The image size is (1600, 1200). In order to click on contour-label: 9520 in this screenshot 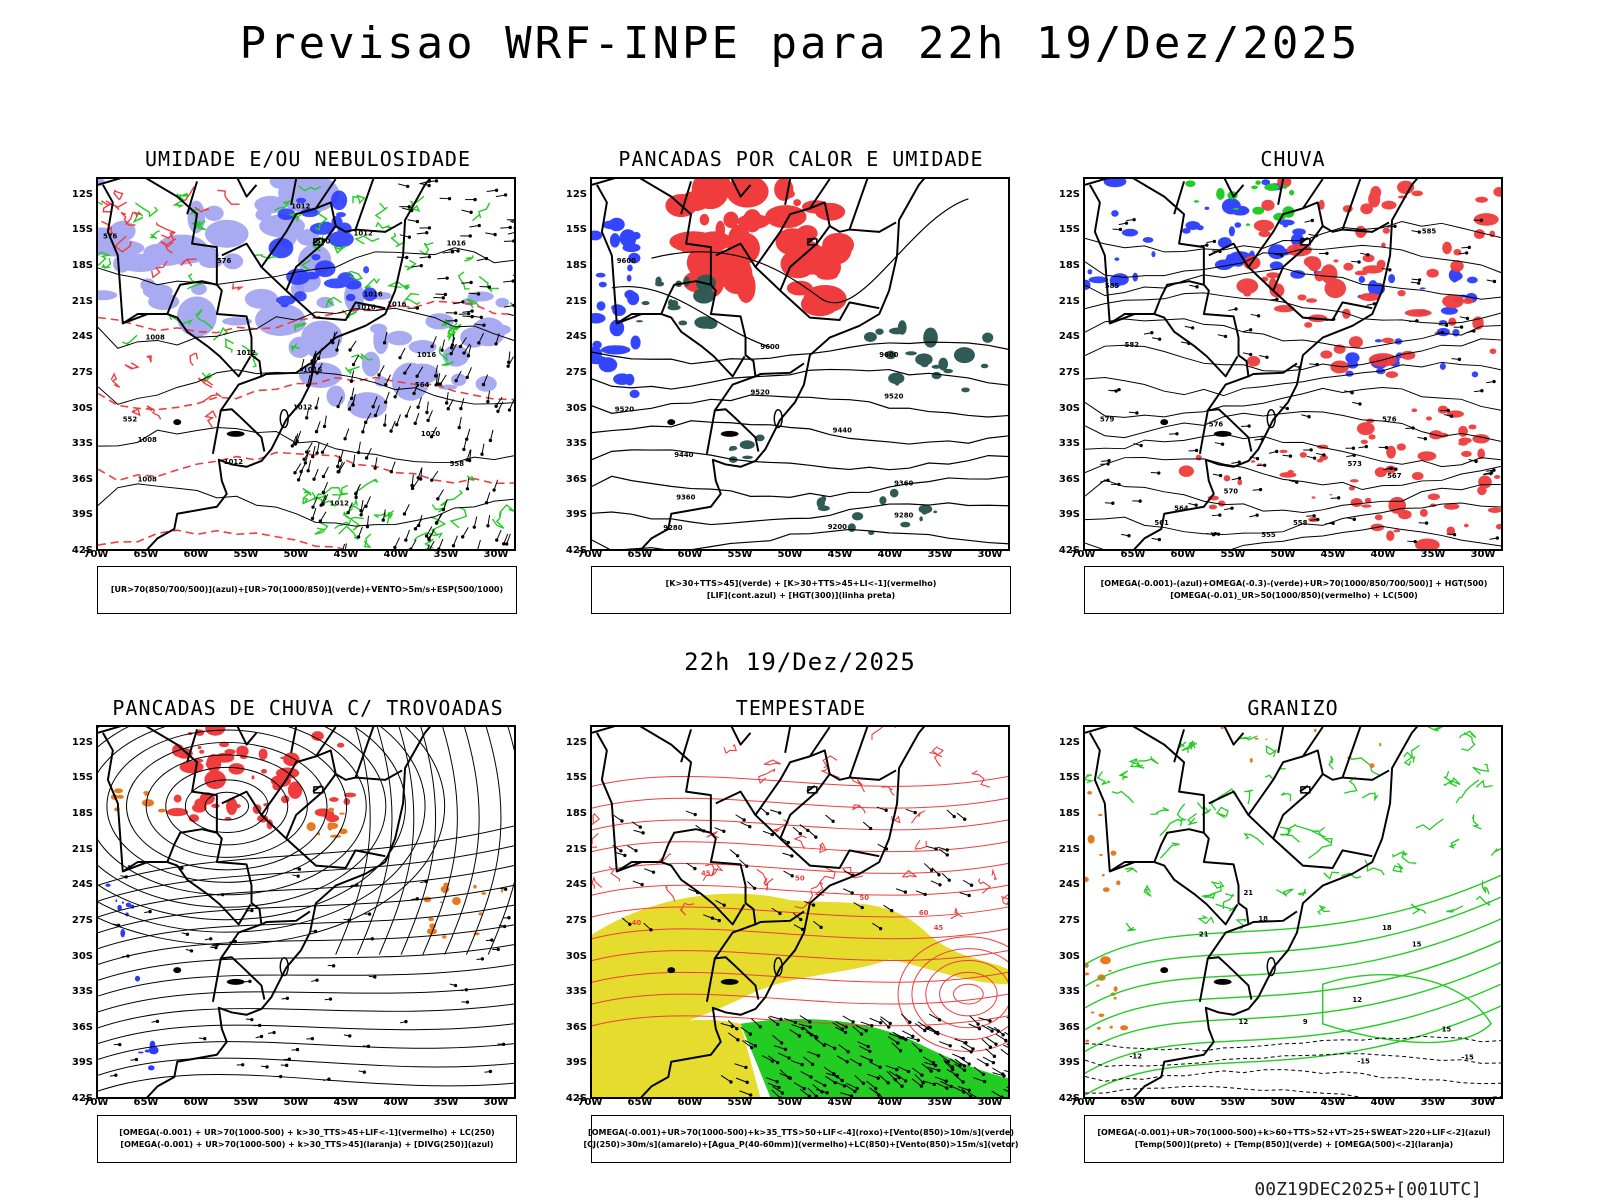, I will do `click(624, 409)`.